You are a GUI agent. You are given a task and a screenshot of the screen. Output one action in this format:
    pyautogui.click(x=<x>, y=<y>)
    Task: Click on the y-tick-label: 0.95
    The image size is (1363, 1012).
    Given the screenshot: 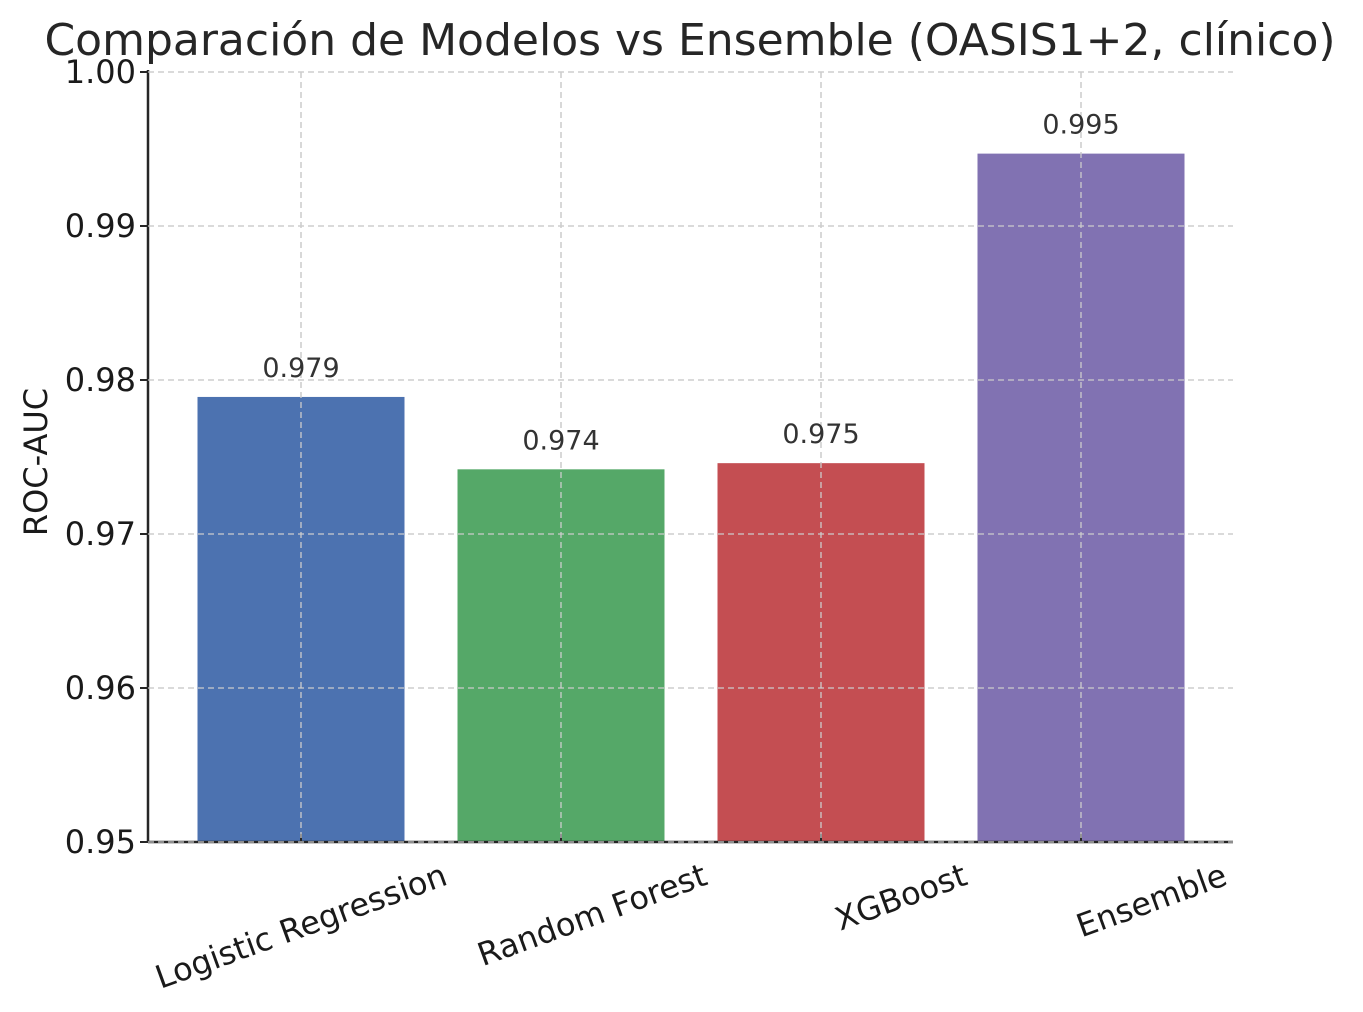 What is the action you would take?
    pyautogui.click(x=100, y=842)
    